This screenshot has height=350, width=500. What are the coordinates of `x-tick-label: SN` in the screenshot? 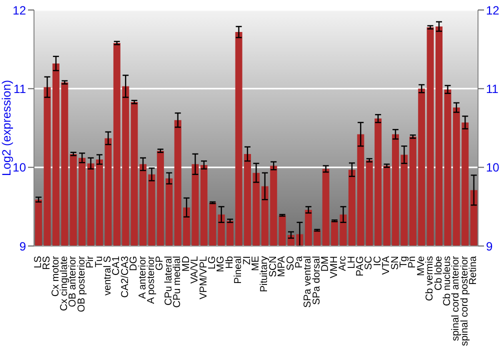 It's located at (395, 263).